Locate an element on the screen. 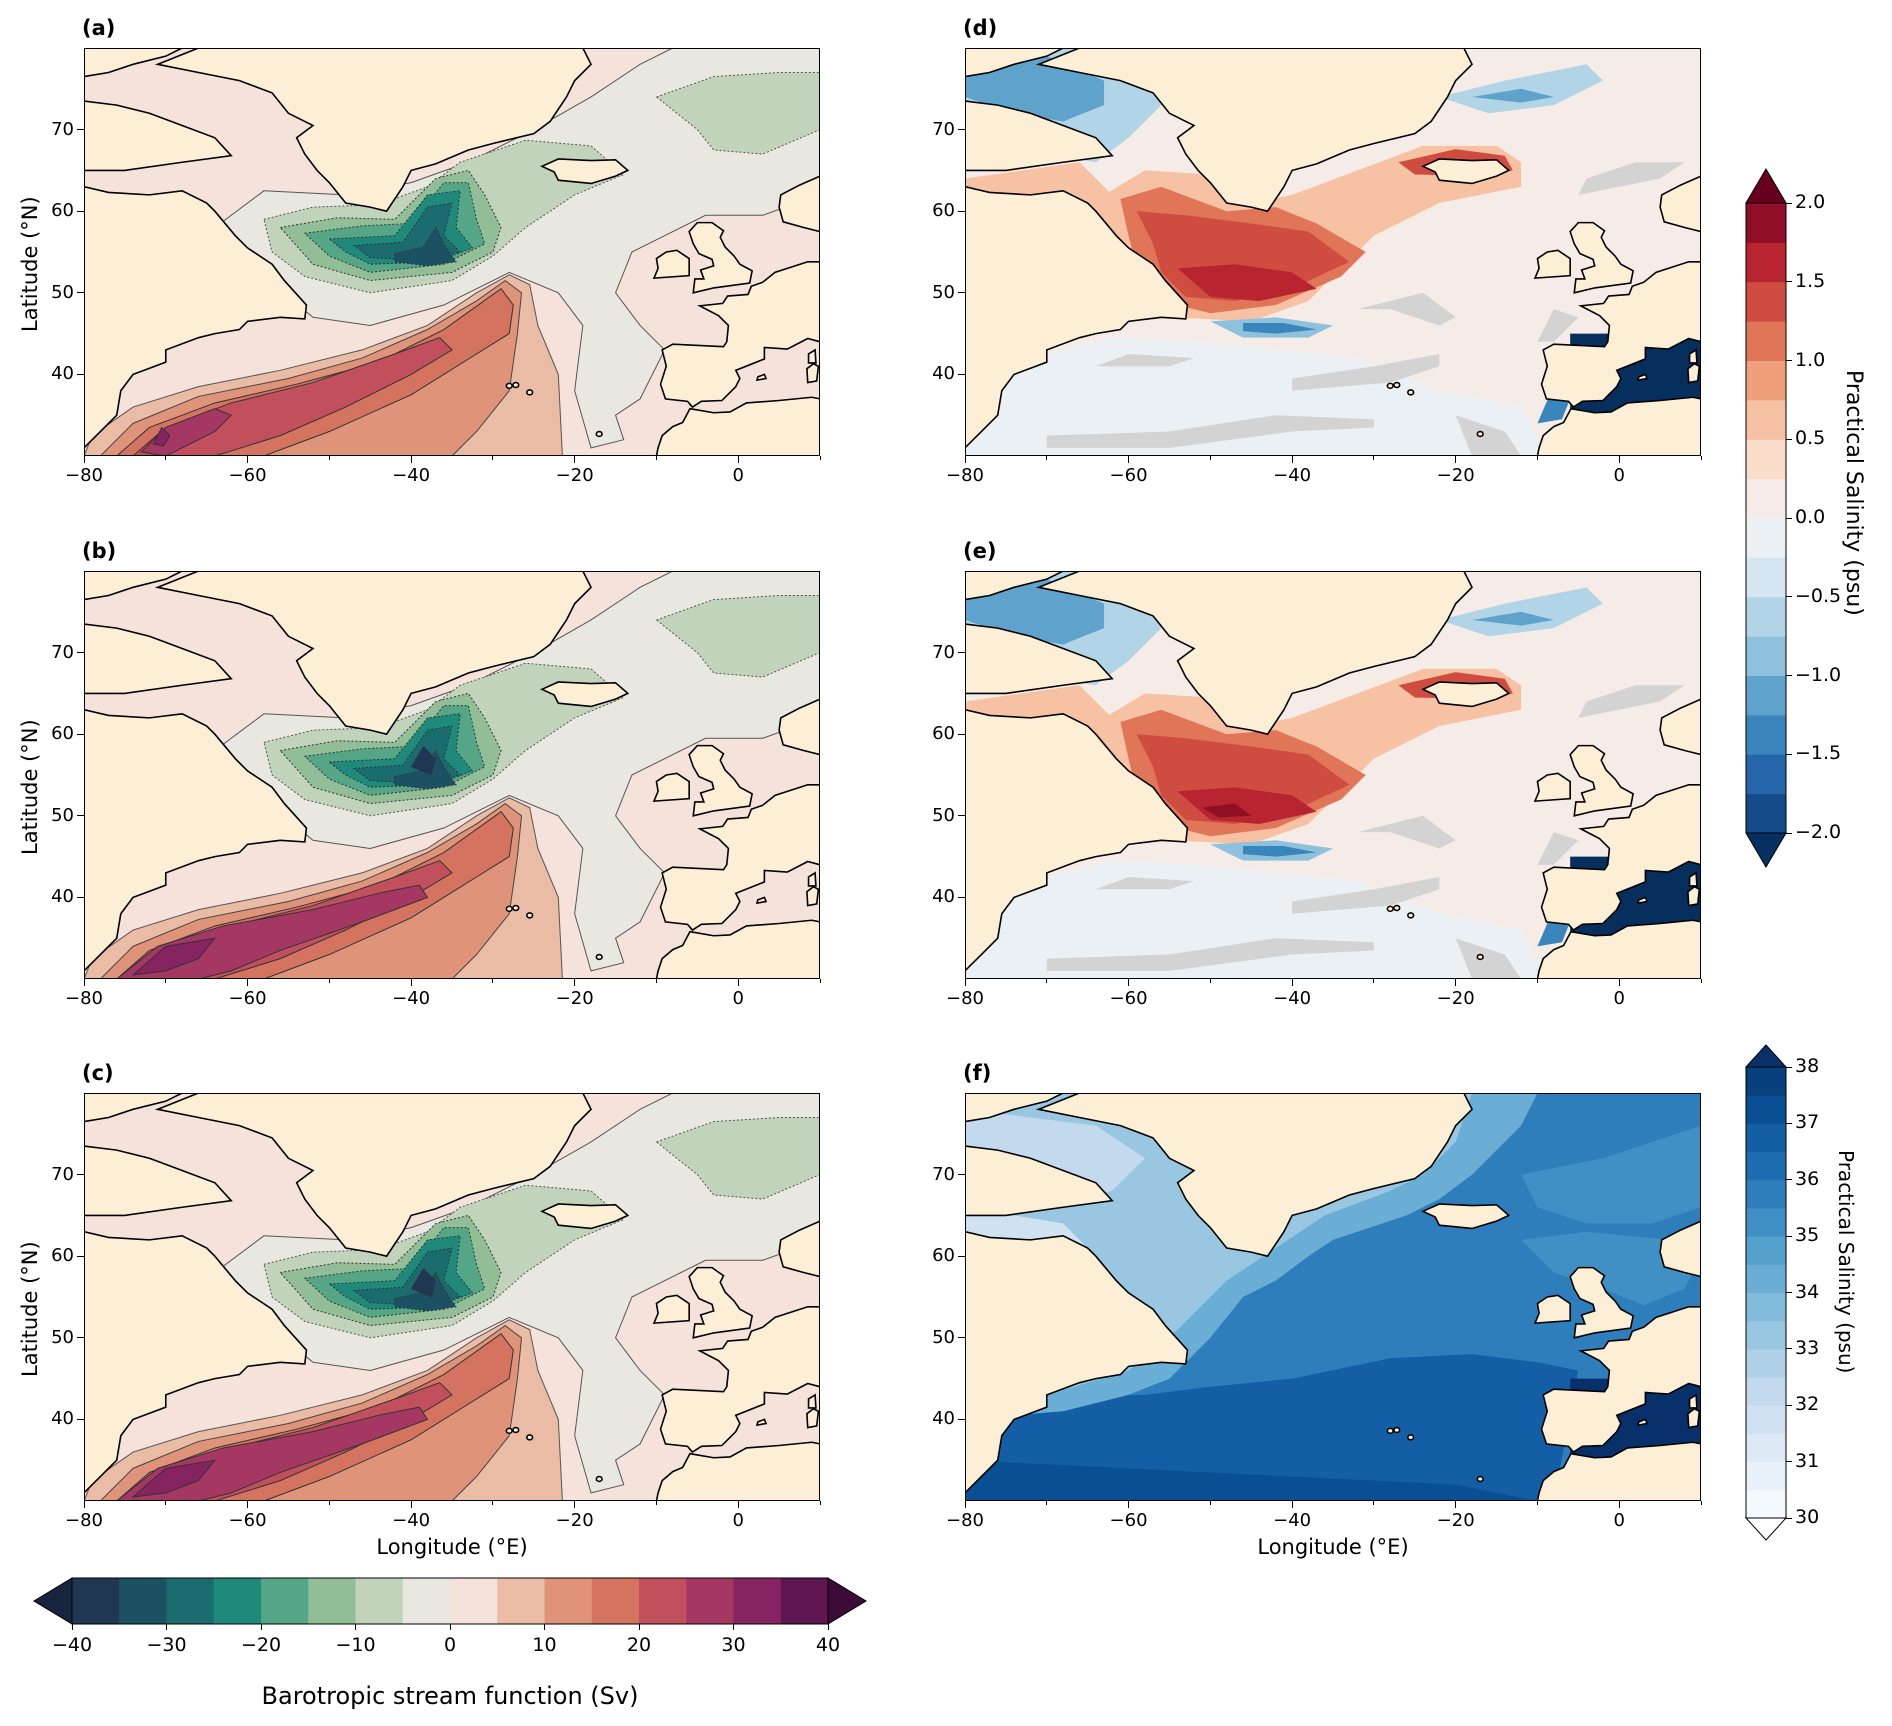  contour-minus40-to-minus35 is located at coordinates (423, 760).